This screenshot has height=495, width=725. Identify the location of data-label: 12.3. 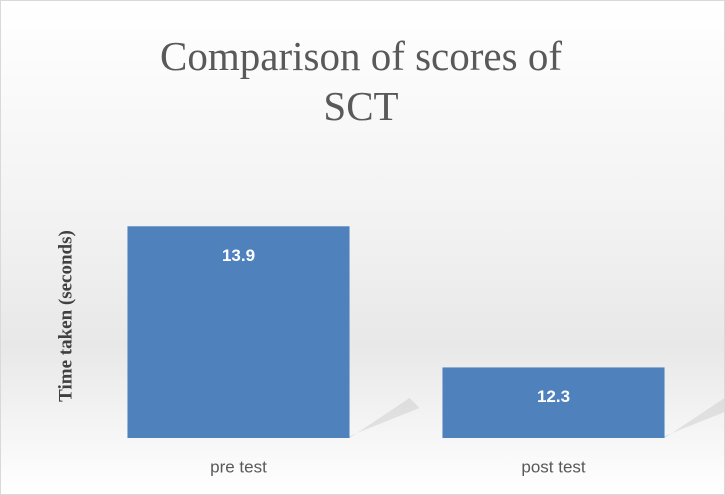
(553, 396).